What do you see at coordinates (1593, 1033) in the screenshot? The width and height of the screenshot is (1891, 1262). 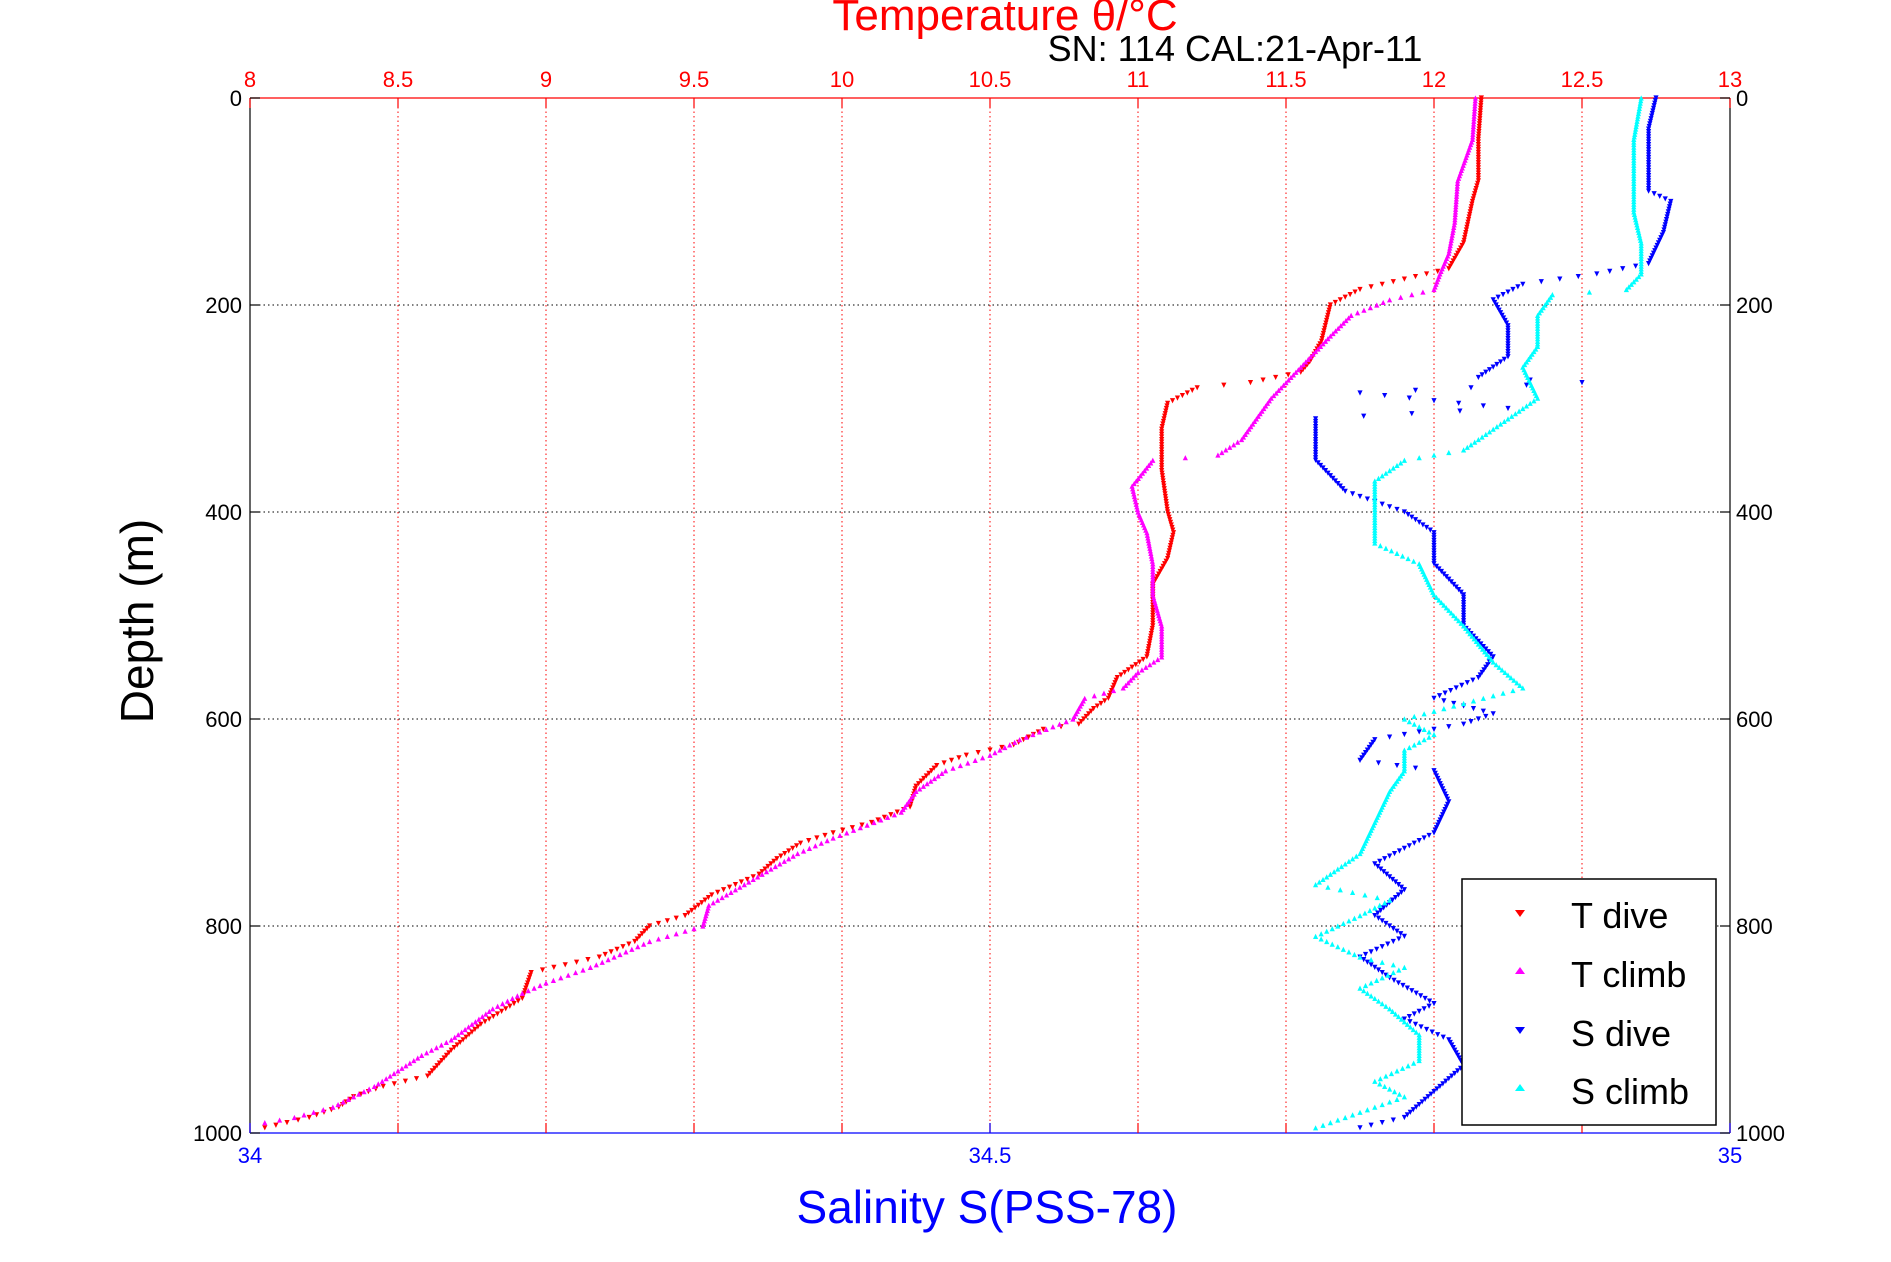 I see `legend-item-s-dive: S dive` at bounding box center [1593, 1033].